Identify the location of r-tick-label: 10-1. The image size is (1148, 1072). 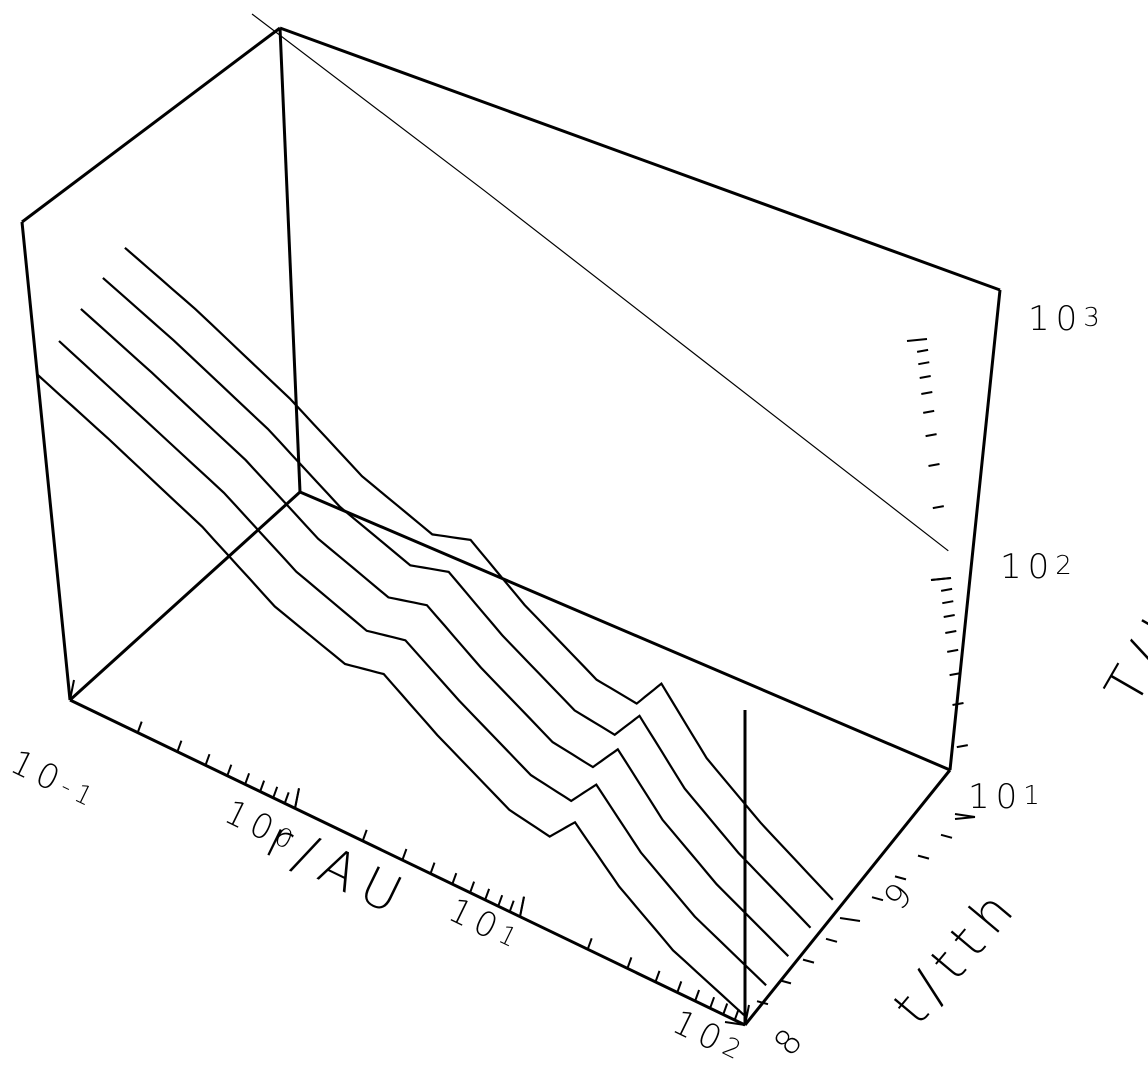
(54, 780).